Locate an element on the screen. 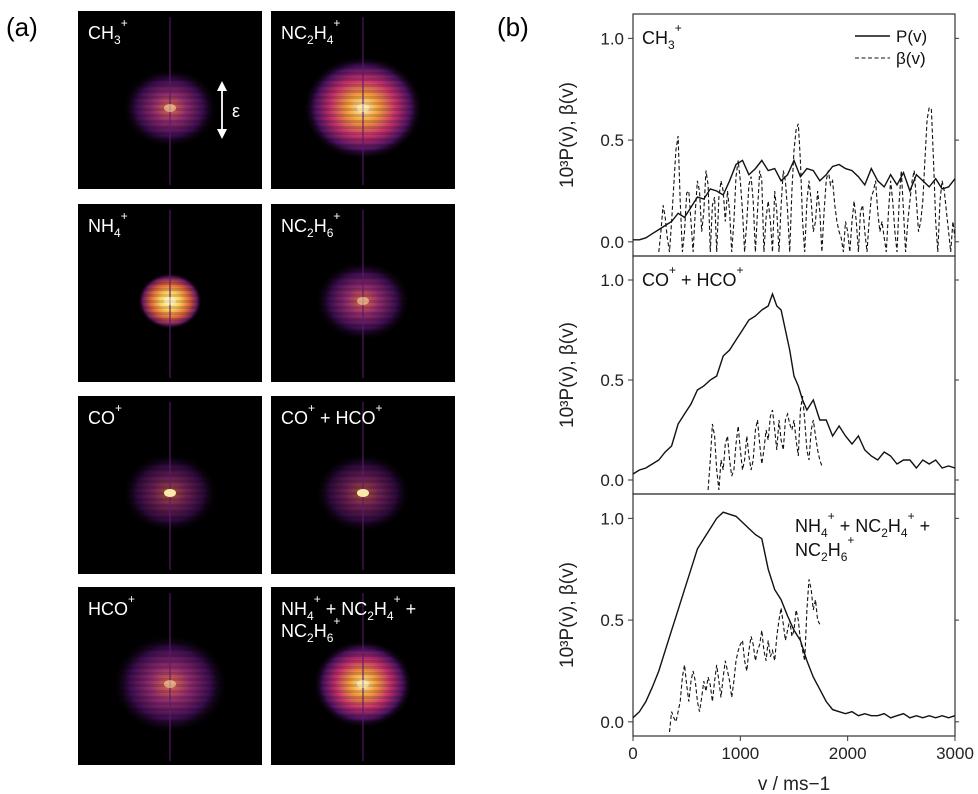 This screenshot has height=794, width=978. polarization-symbol: ε is located at coordinates (236, 111).